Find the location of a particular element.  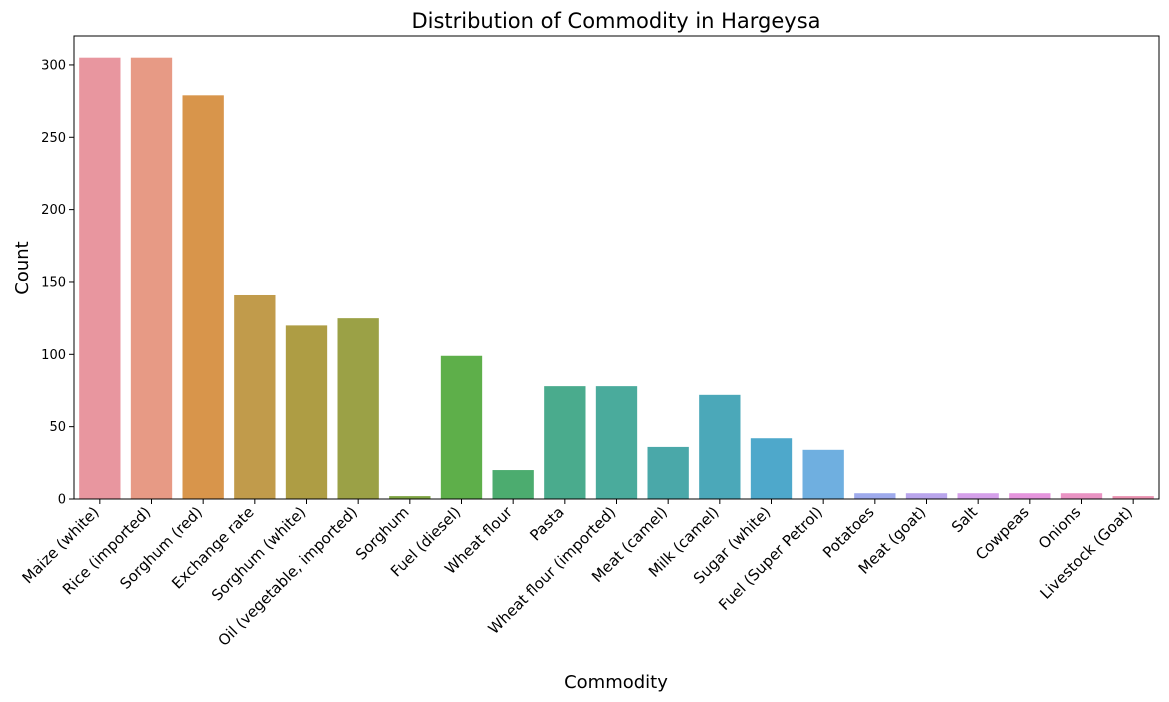

y-tick-label-5: 250 is located at coordinates (53, 138).